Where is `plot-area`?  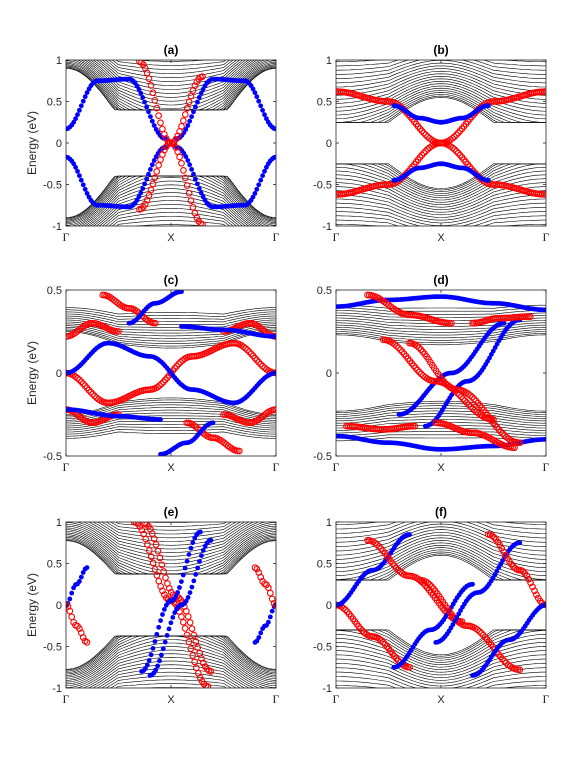 plot-area is located at coordinates (441, 143).